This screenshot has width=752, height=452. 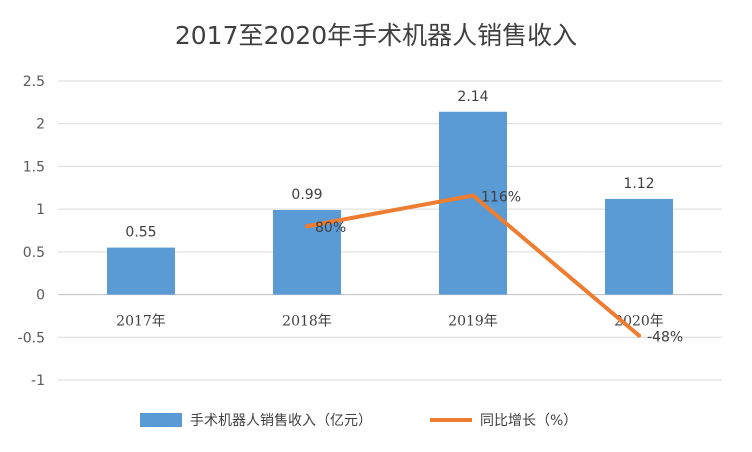 What do you see at coordinates (34, 167) in the screenshot?
I see `y-tick-label: 1.5` at bounding box center [34, 167].